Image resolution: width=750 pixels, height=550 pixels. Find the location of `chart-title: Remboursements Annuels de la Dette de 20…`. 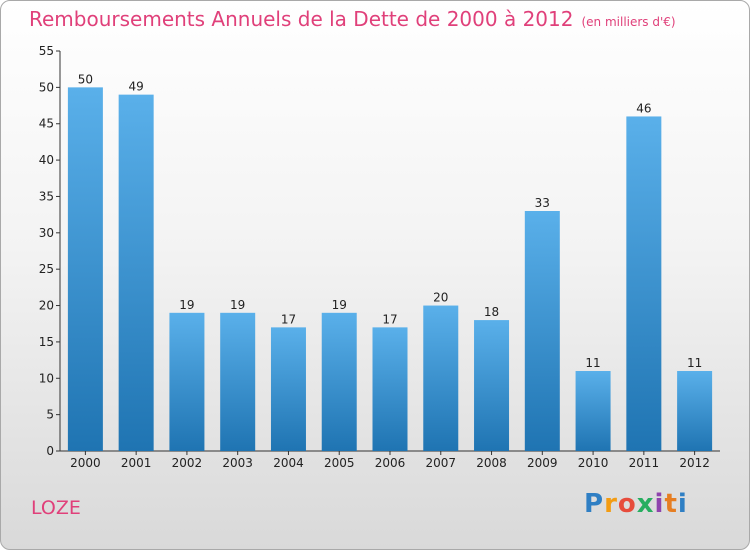

chart-title: Remboursements Annuels de la Dette de 20… is located at coordinates (352, 19).